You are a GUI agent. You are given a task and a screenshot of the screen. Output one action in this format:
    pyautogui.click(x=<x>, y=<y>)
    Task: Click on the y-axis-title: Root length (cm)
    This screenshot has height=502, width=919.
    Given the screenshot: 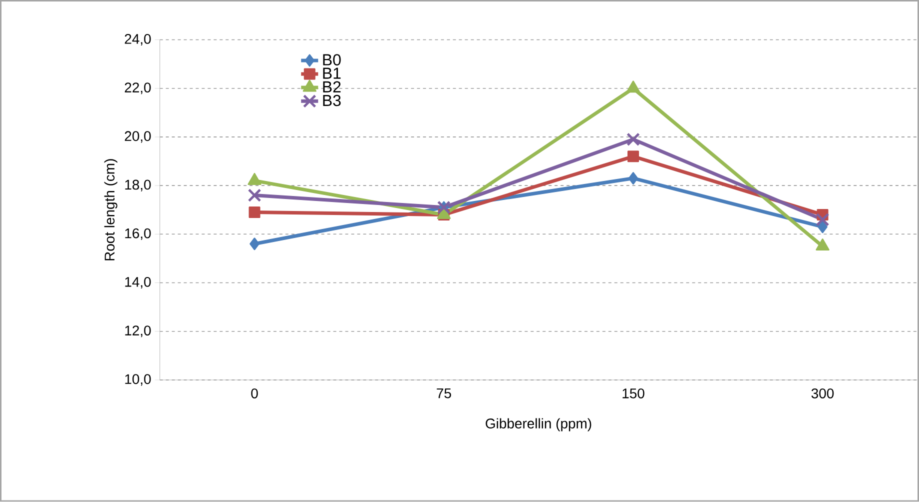 What is the action you would take?
    pyautogui.click(x=111, y=209)
    